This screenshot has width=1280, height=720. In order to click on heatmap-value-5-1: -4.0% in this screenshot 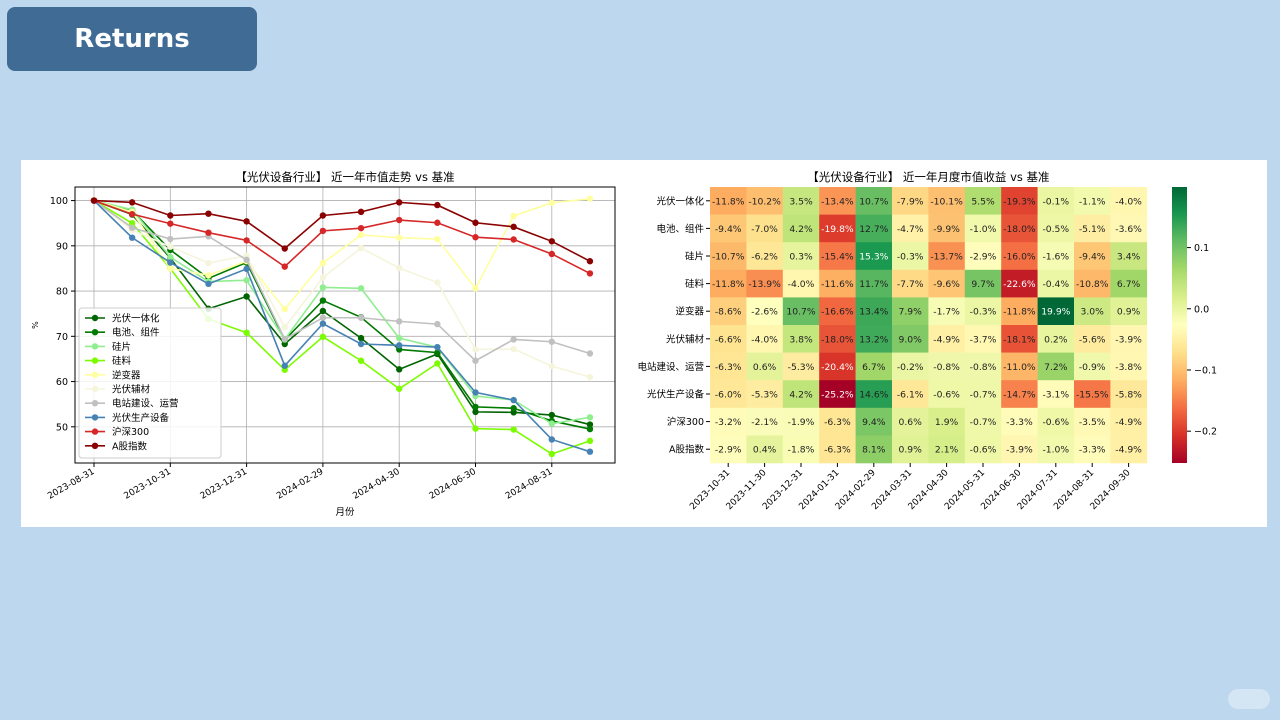, I will do `click(764, 339)`.